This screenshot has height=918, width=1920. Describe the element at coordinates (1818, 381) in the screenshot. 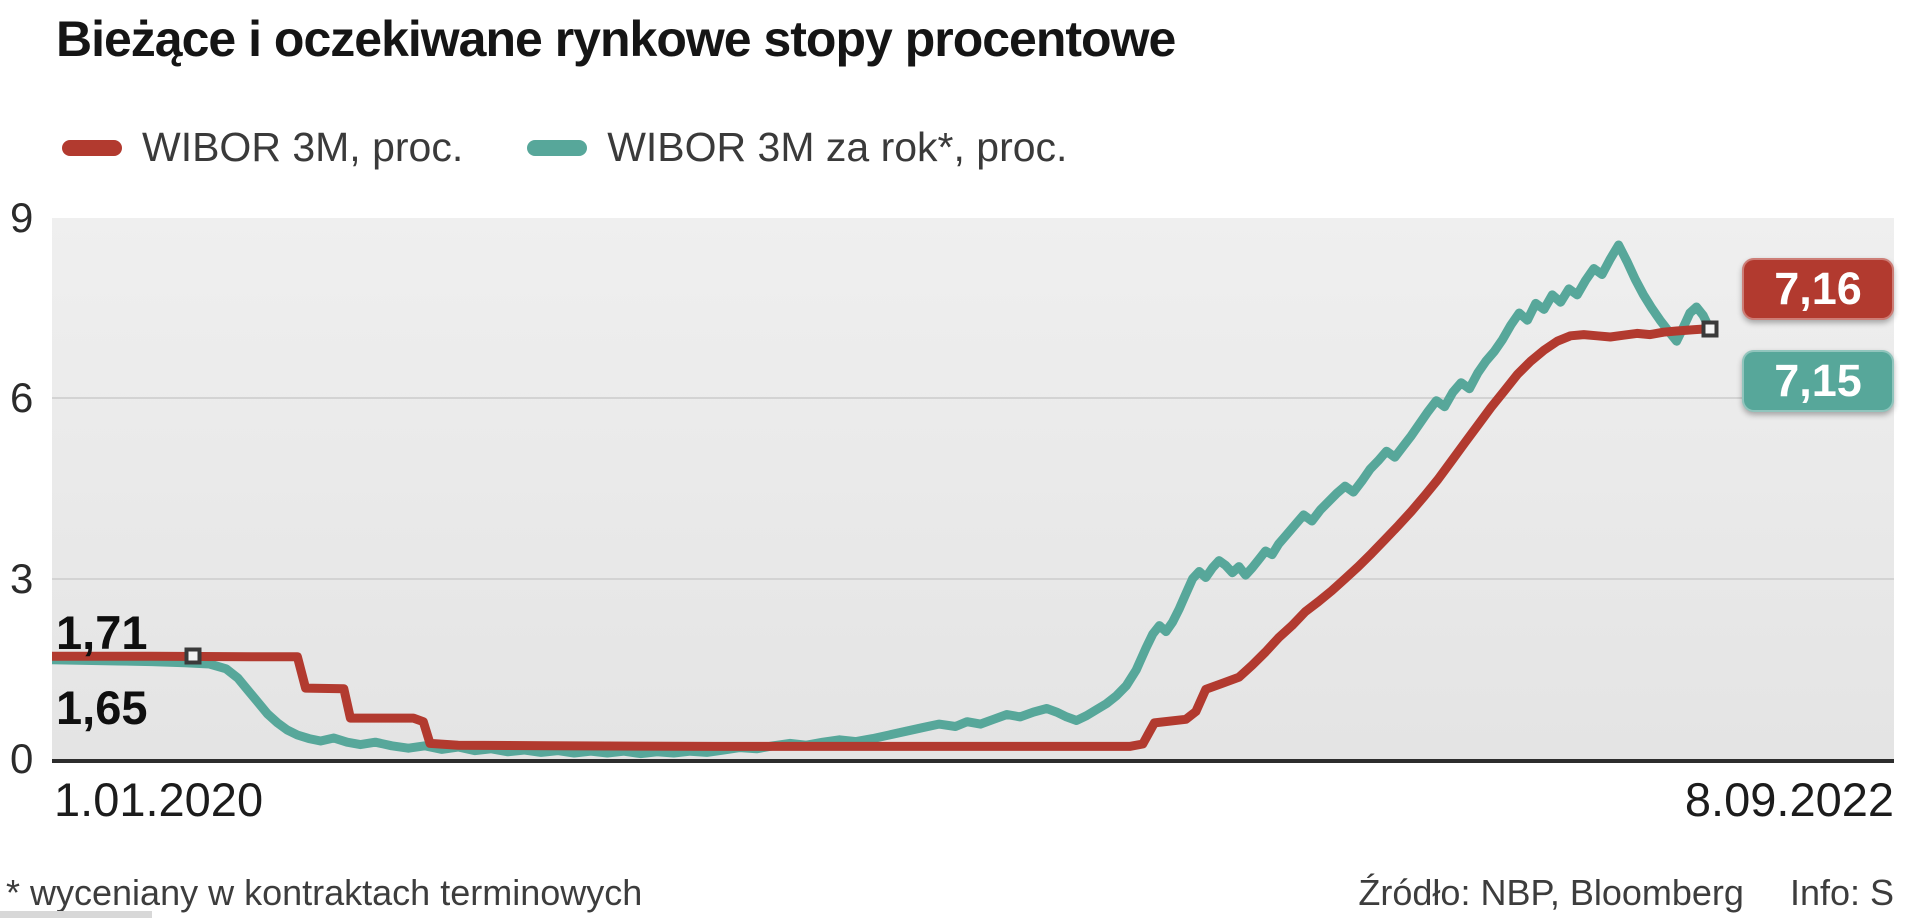

I see `end-value-badge-wibor3m-za-rok: 7,15` at that location.